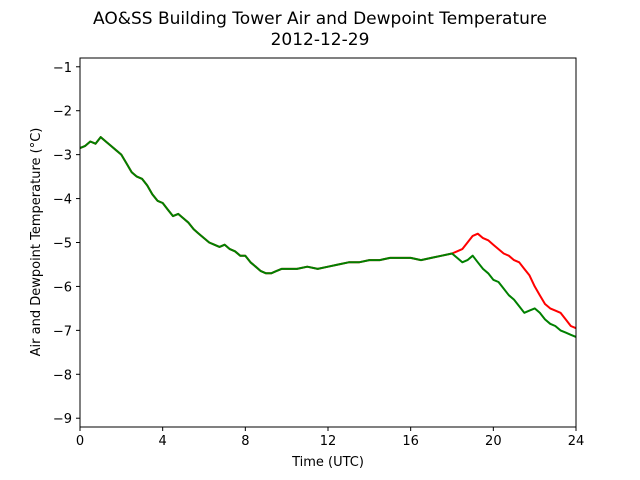 This screenshot has height=480, width=640. Describe the element at coordinates (62, 331) in the screenshot. I see `y-tick-label: −7` at that location.